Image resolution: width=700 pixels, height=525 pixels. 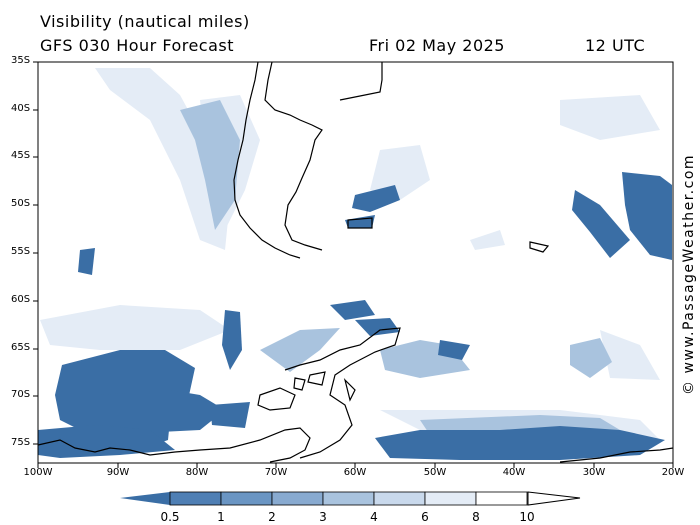 What do you see at coordinates (437, 45) in the screenshot?
I see `forecast-date: Fri 02 May 2025` at bounding box center [437, 45].